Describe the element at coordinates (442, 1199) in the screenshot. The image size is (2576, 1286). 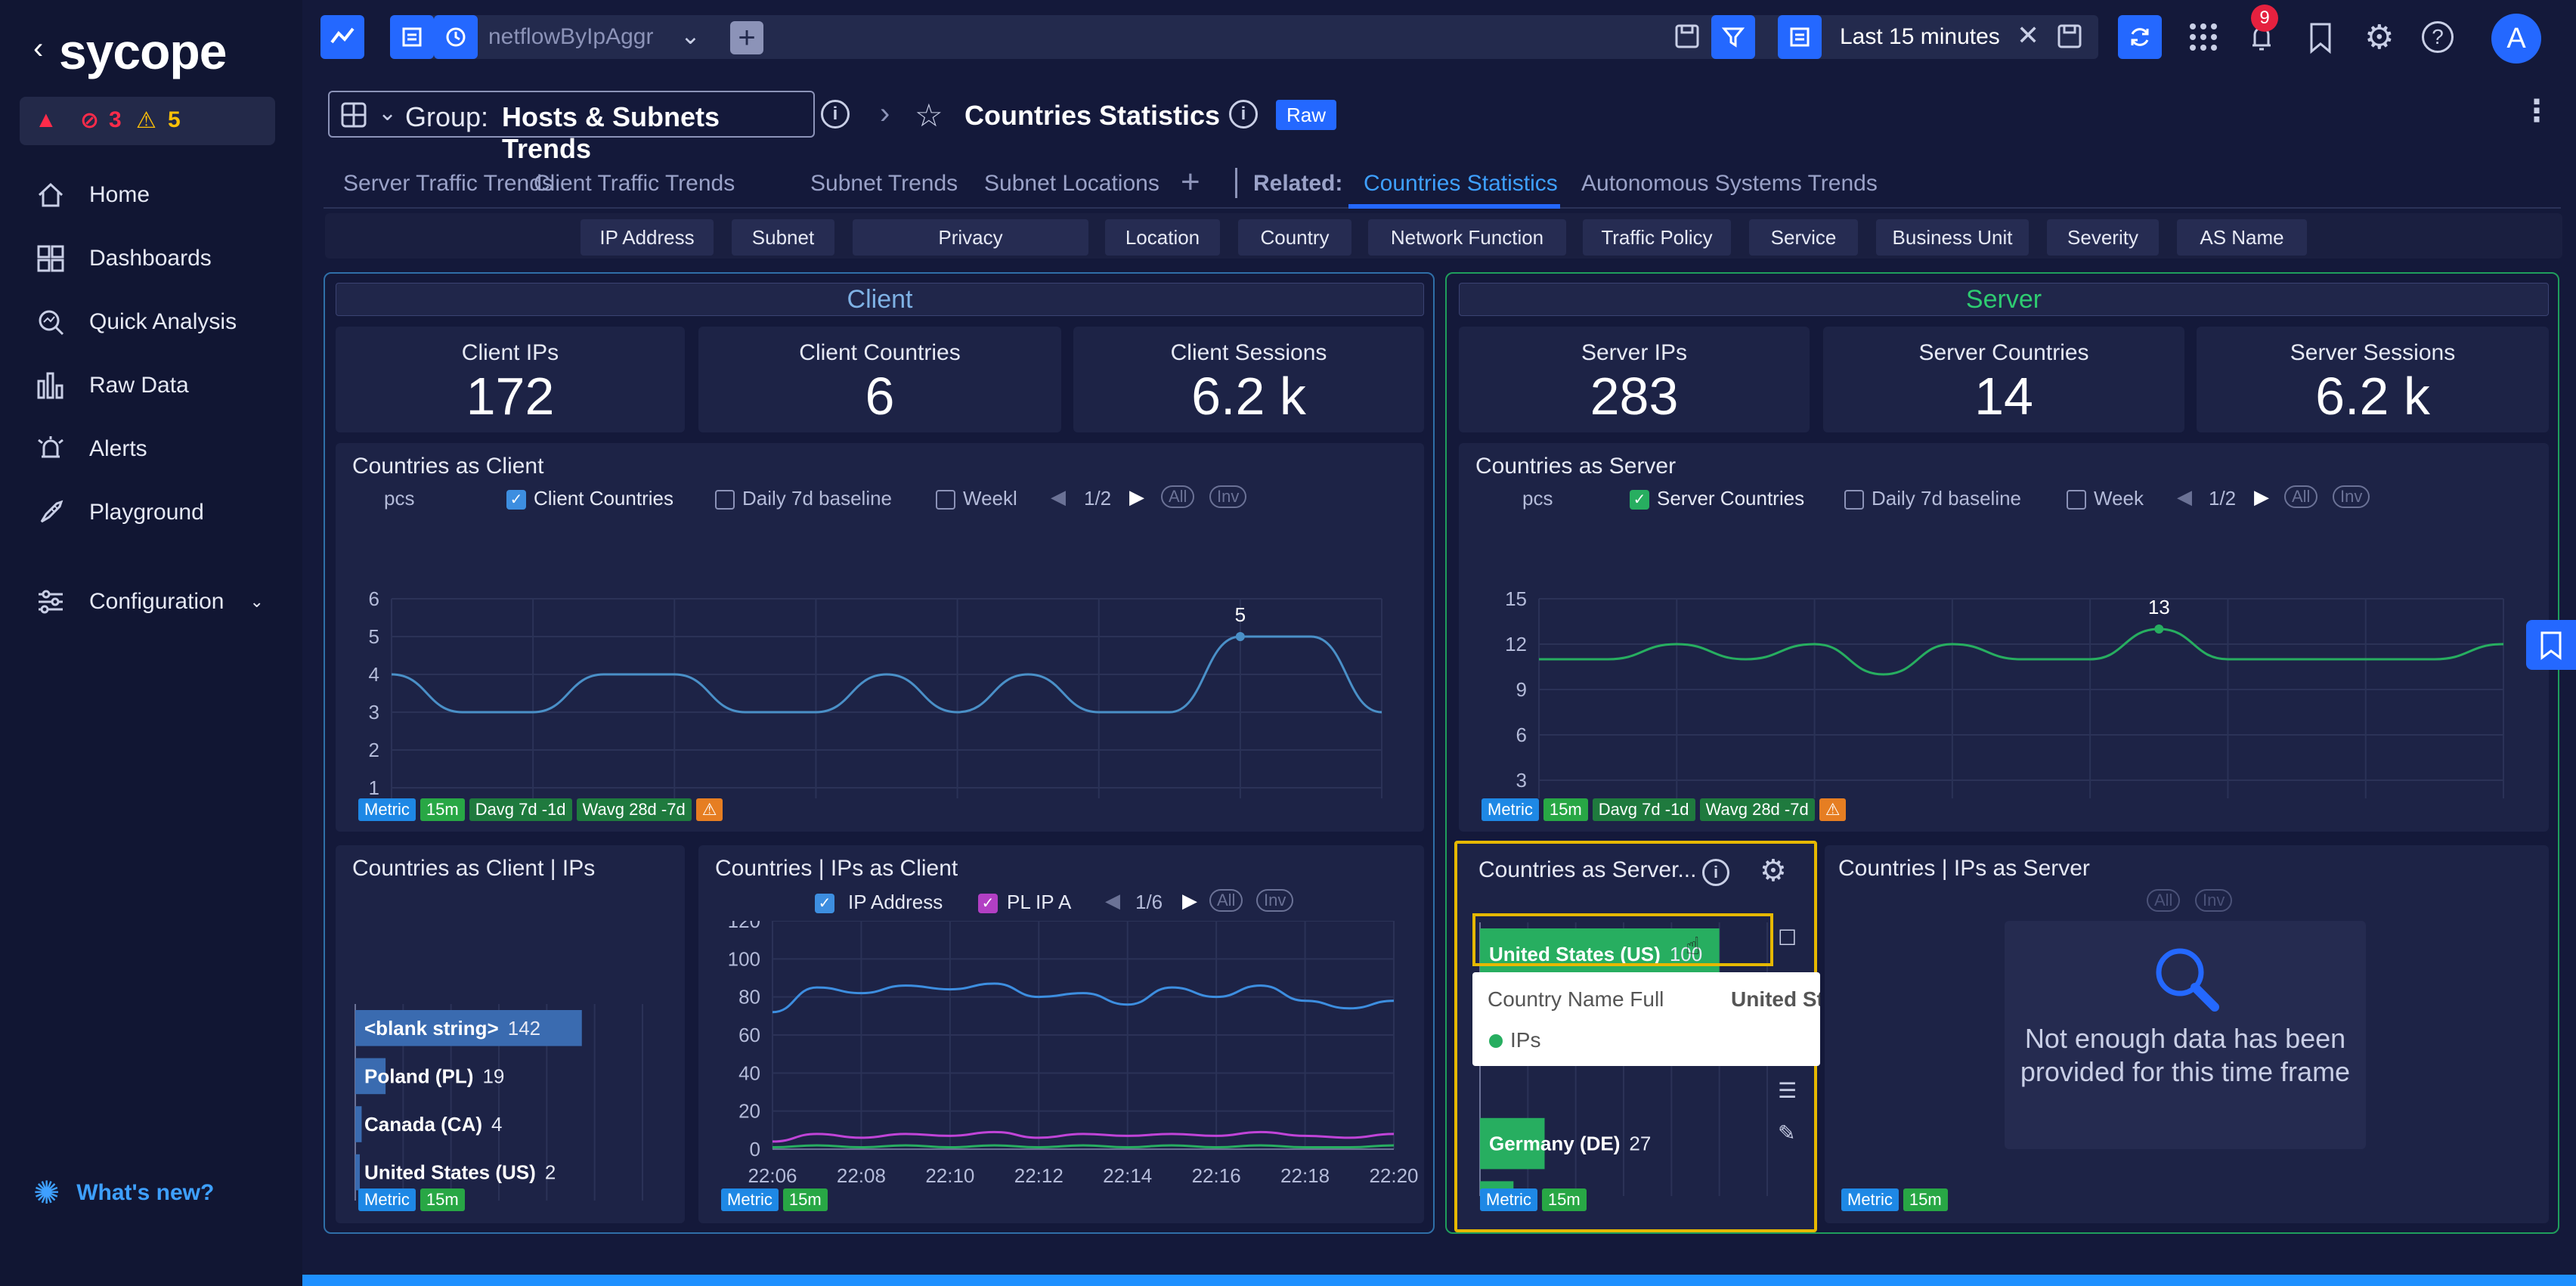
I see `chip-interval: 15m` at that location.